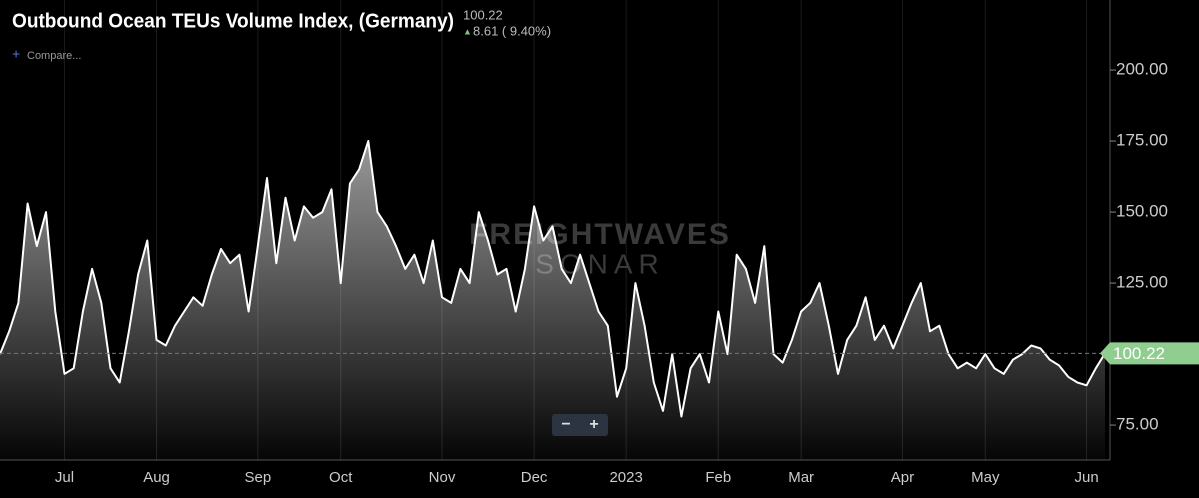 This screenshot has width=1199, height=498. Describe the element at coordinates (1142, 140) in the screenshot. I see `y-tick-label: 175.00` at that location.